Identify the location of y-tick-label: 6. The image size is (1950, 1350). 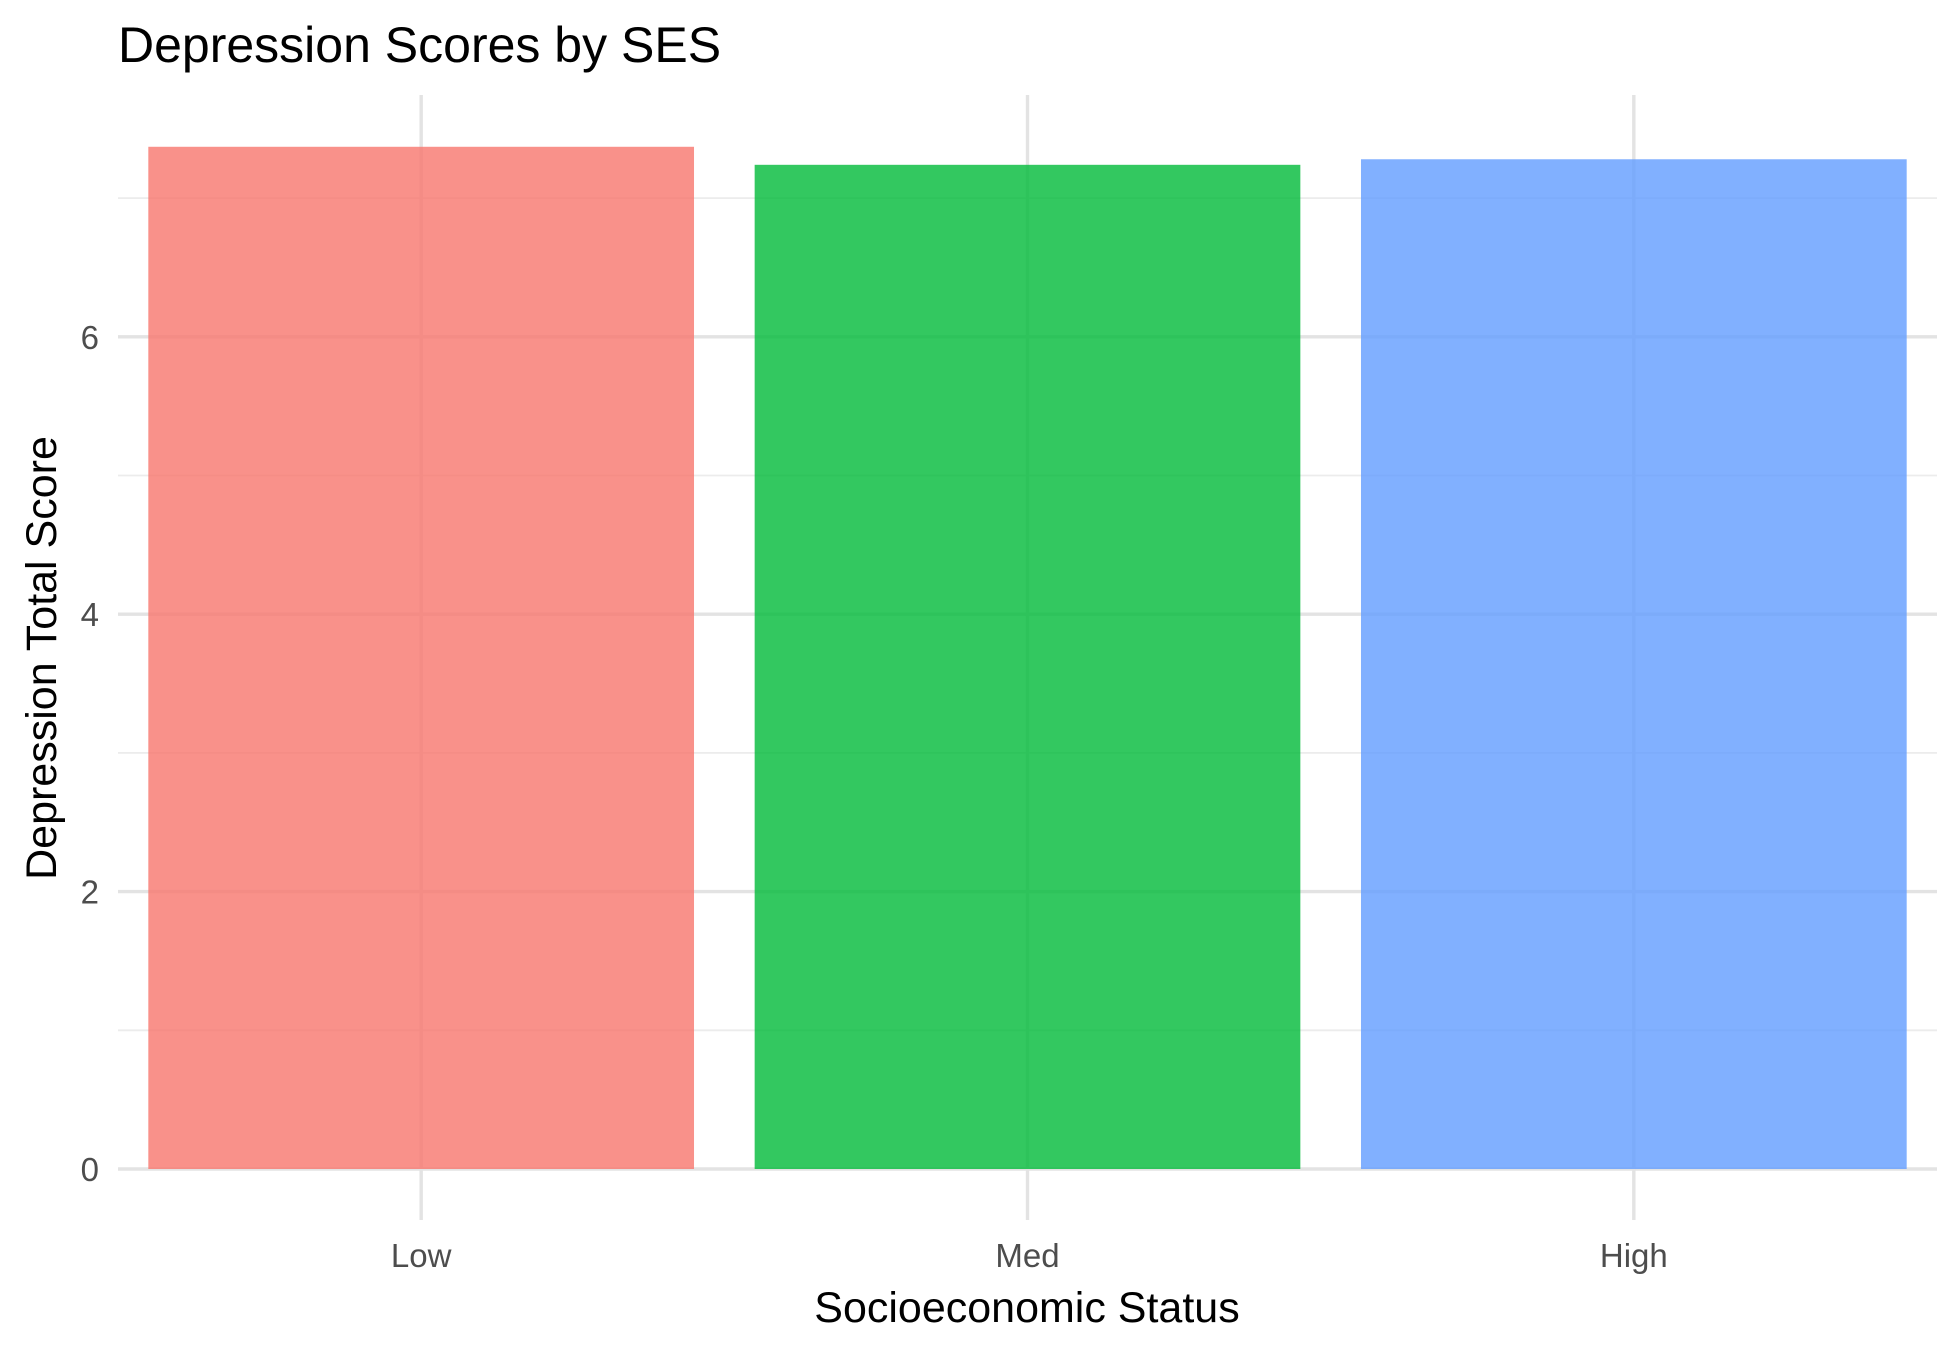
(90, 337).